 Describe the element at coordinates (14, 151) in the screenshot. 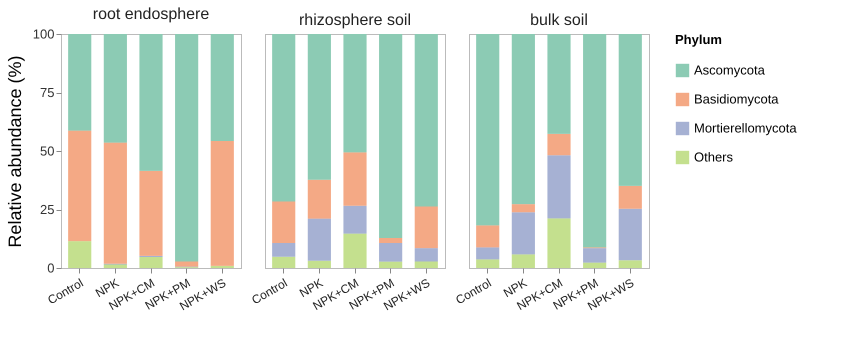

I see `y-axis-title: Relative abundance (%)` at that location.